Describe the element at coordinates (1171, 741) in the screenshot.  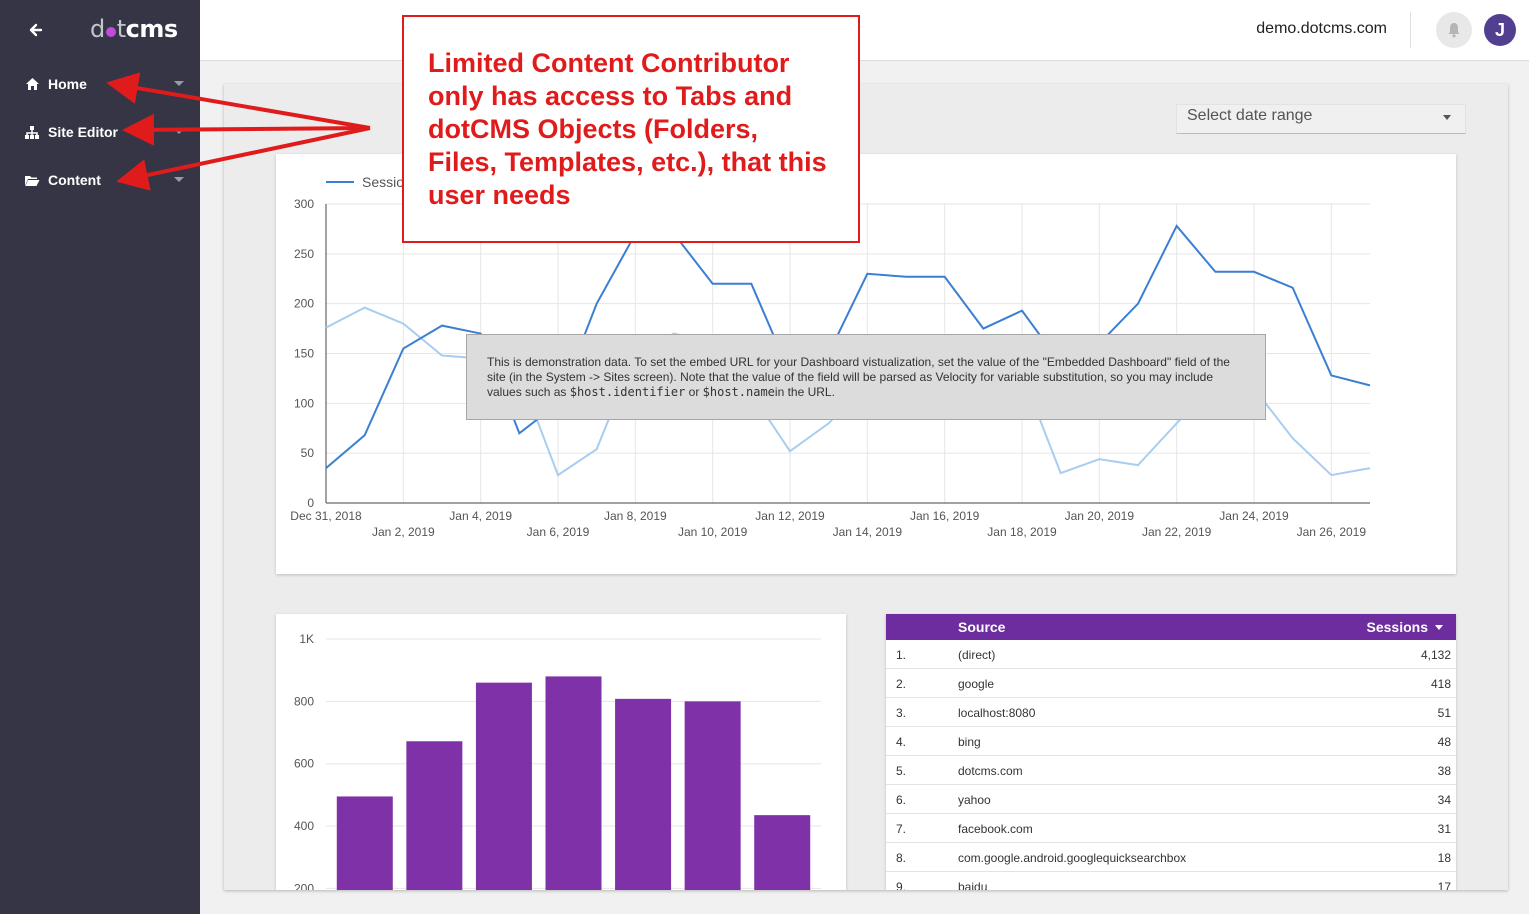
I see `table-row: 4. bing 48` at that location.